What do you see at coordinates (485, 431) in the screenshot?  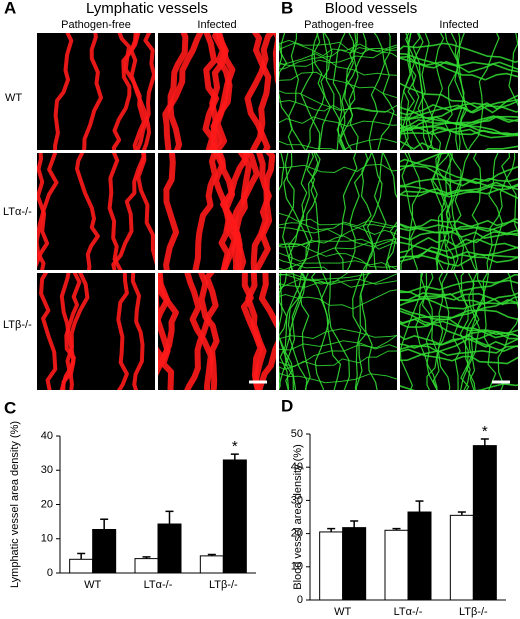 I see `annotation: *` at bounding box center [485, 431].